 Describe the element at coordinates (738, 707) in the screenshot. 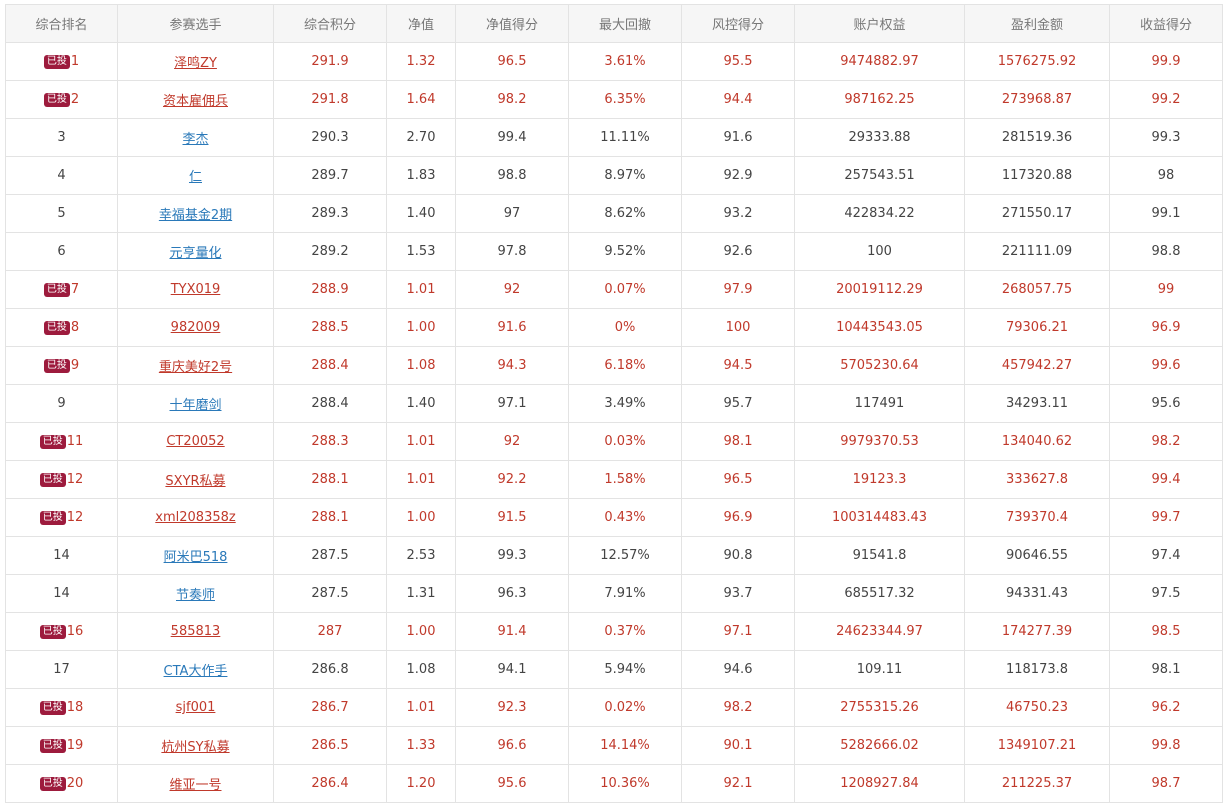

I see `risk-score-cell: 98.2` at that location.